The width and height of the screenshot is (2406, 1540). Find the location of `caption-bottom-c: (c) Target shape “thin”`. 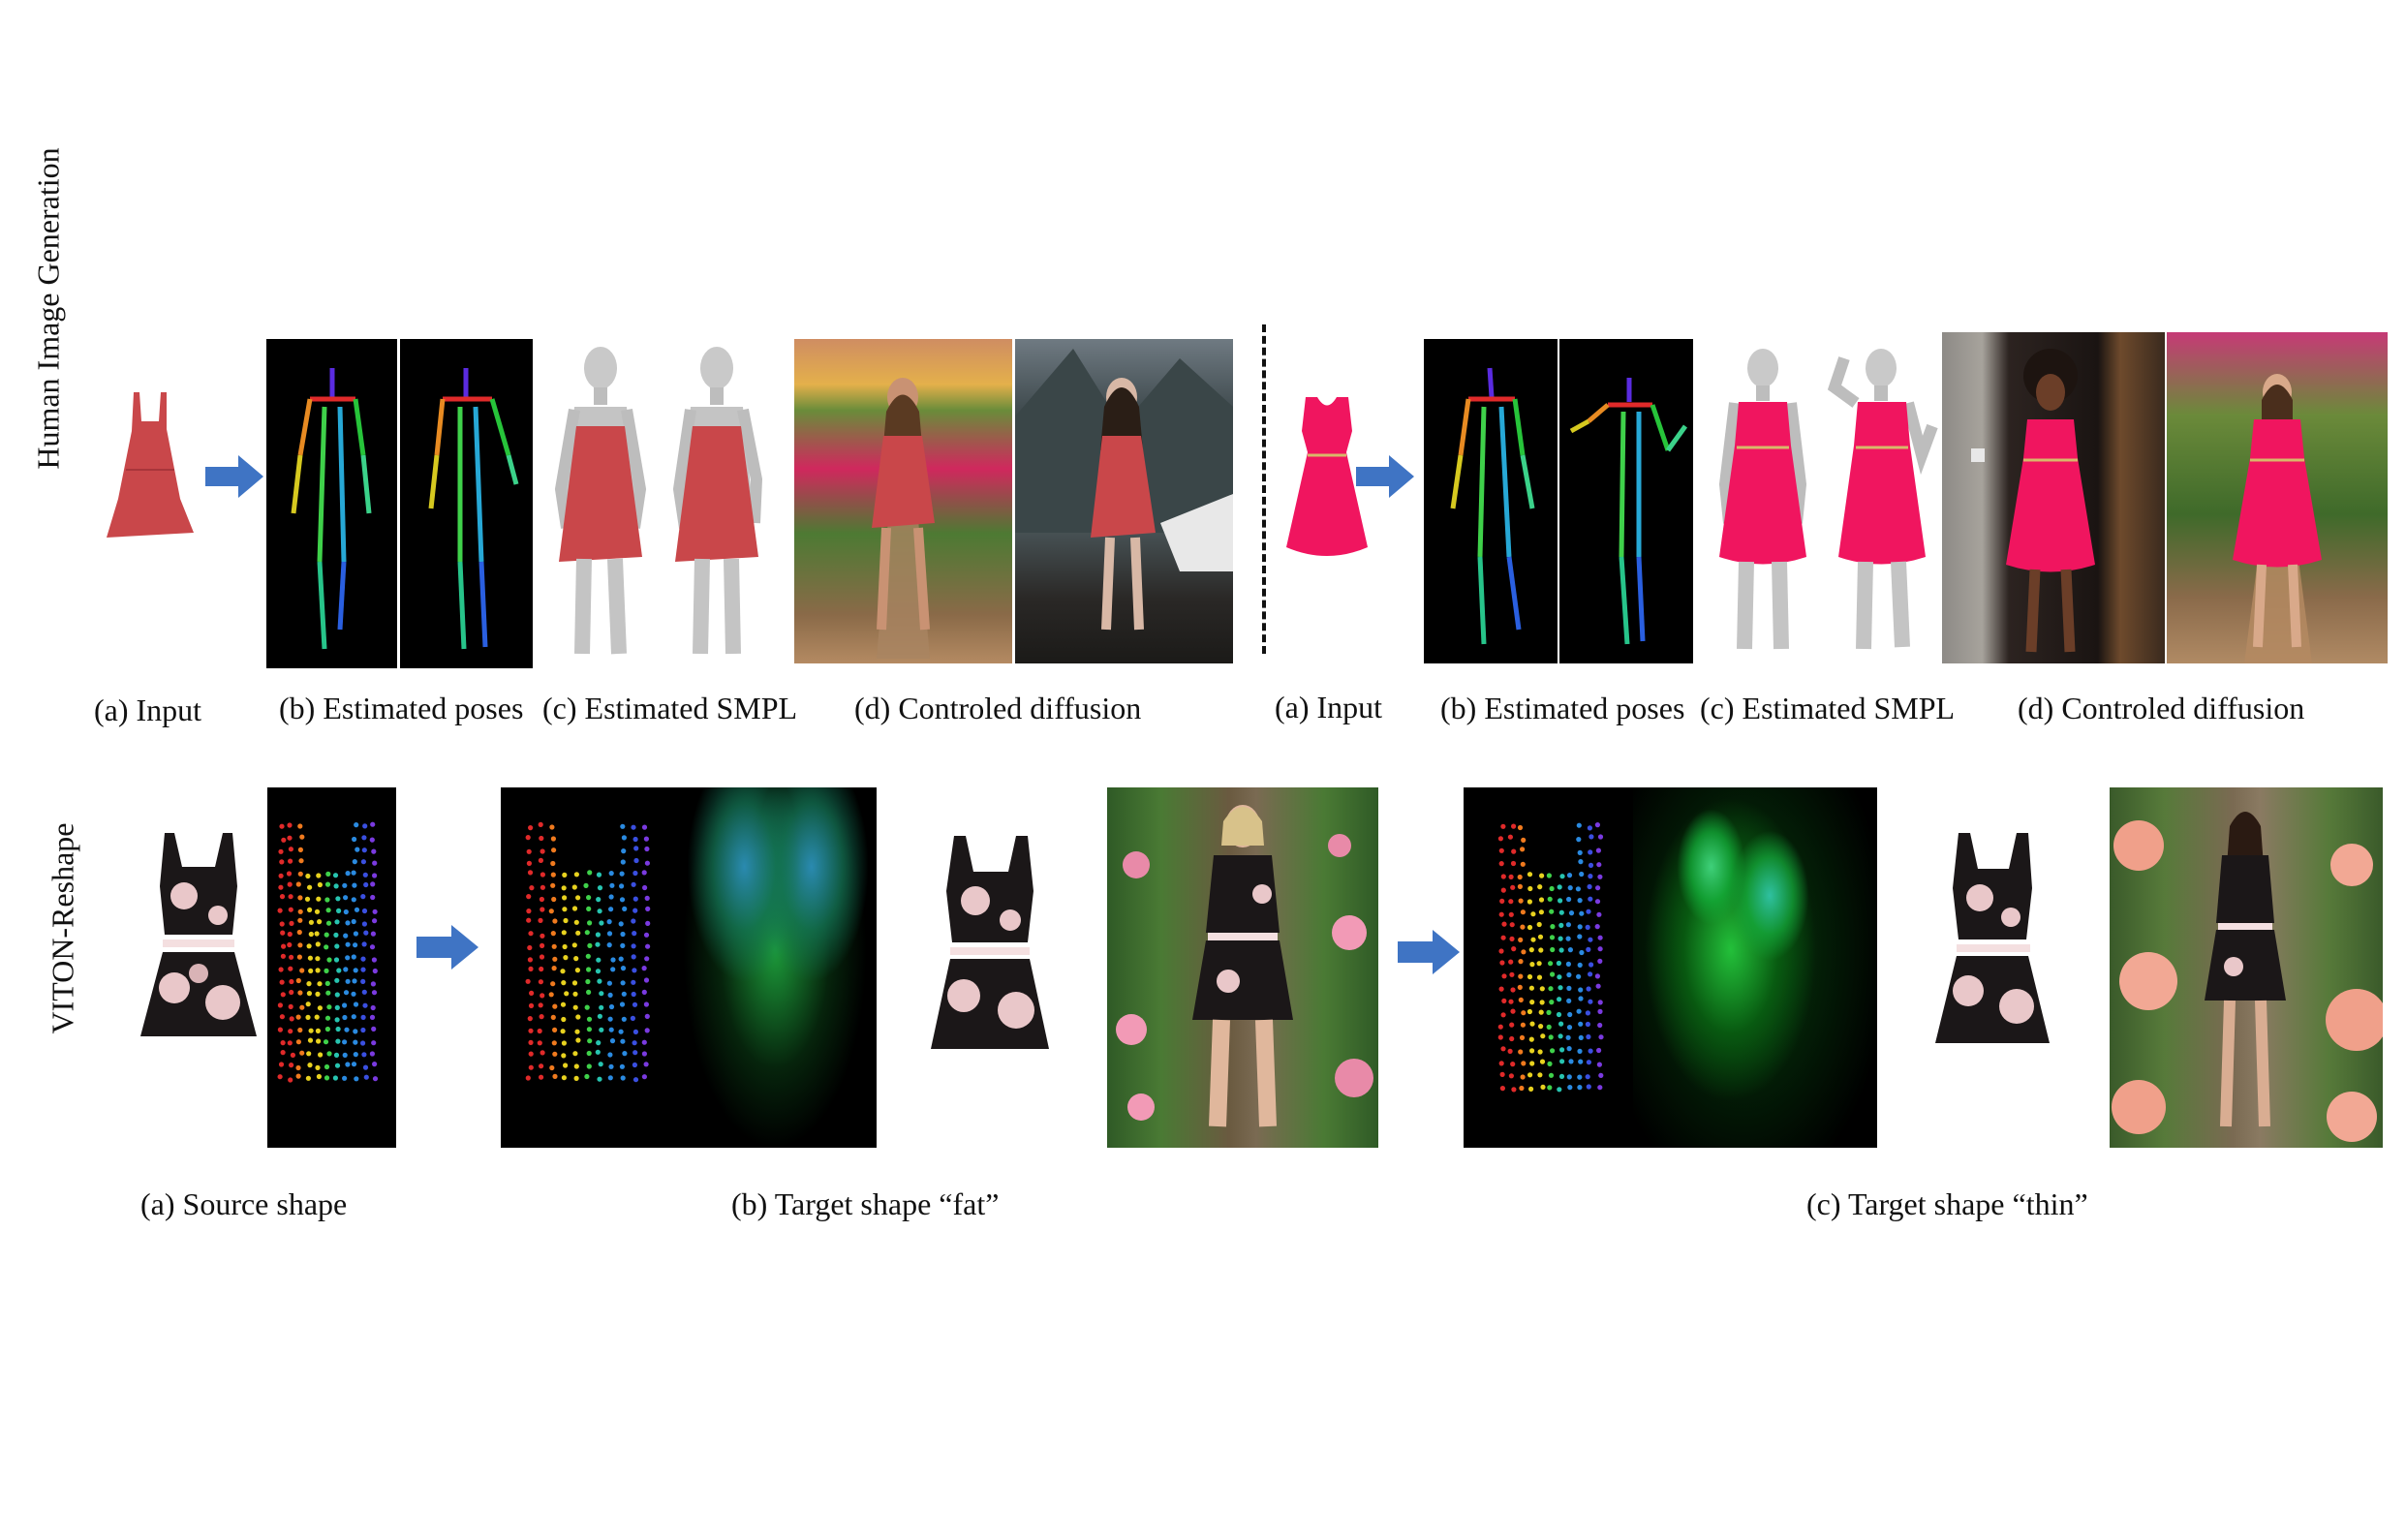

caption-bottom-c: (c) Target shape “thin” is located at coordinates (1947, 1203).